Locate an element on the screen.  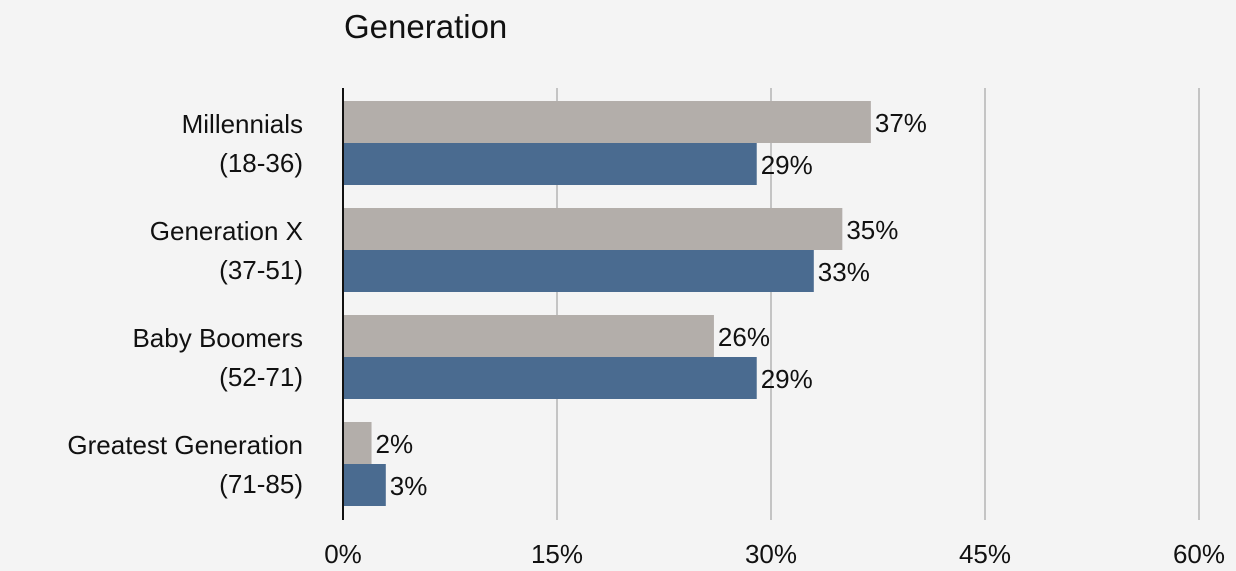
category-sublabel: (37-51) is located at coordinates (261, 270).